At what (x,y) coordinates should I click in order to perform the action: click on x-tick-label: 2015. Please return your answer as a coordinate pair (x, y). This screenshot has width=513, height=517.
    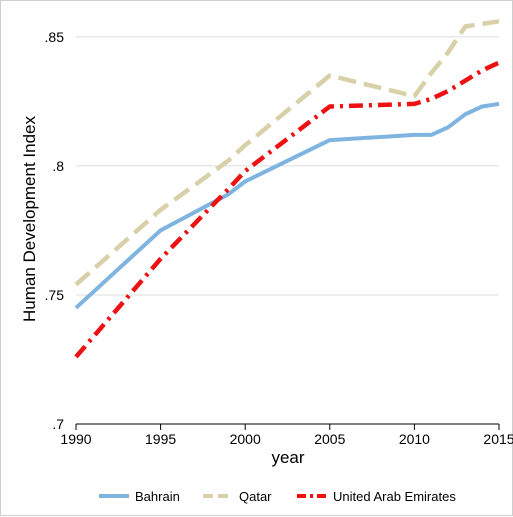
    Looking at the image, I should click on (498, 439).